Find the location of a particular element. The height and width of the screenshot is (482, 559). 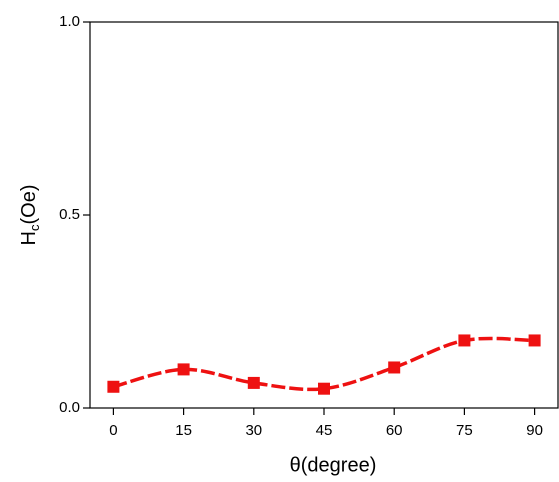

y-label-unit: (Oe) is located at coordinates (29, 205).